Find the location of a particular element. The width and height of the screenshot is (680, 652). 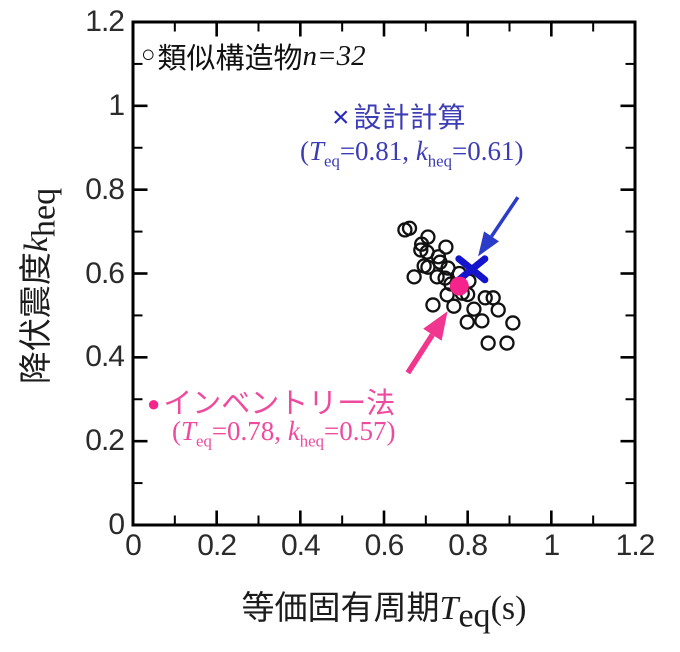

y-tick-label: 0.2 is located at coordinates (105, 441).